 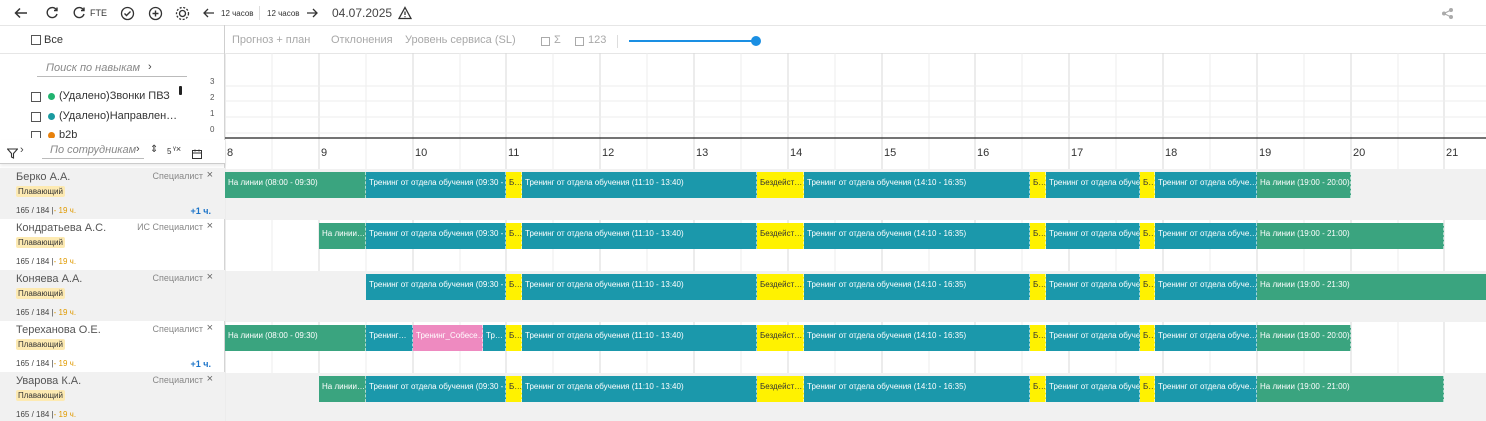 I want to click on clear-filter-icon: ᵞ×, so click(x=177, y=149).